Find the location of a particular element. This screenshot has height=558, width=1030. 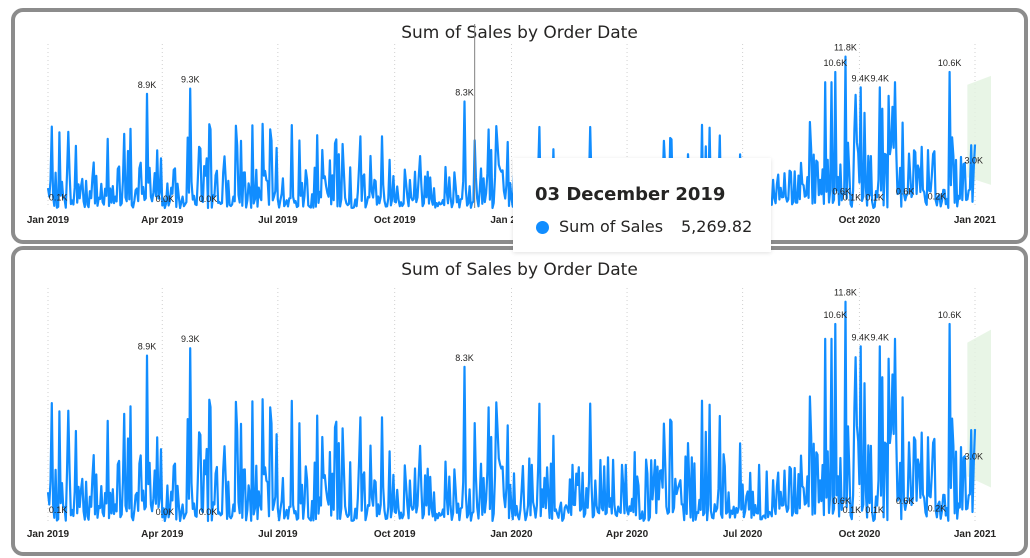

x-tick-label: Apr 2020 is located at coordinates (627, 534).